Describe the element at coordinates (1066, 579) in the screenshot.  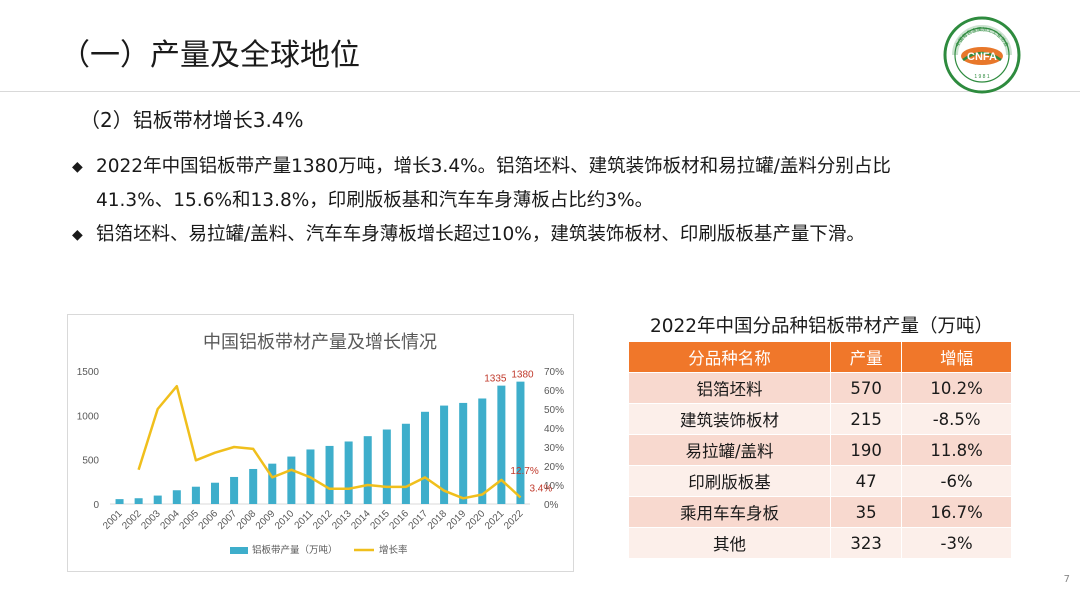
I see `page-number: 7` at that location.